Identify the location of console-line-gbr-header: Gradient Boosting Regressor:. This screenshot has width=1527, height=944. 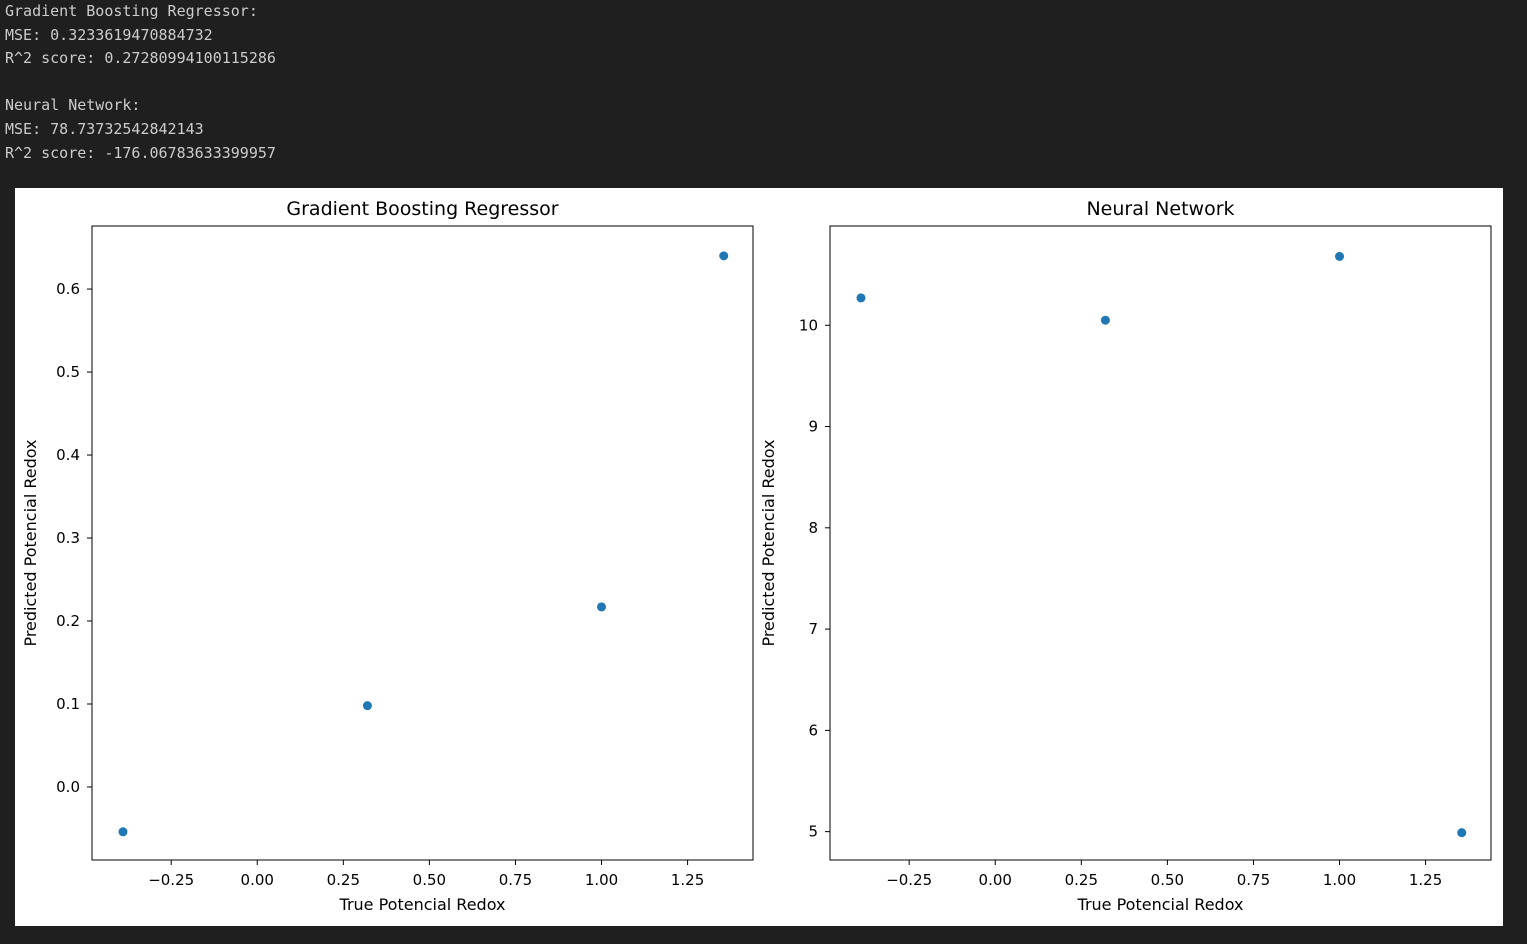
(131, 11).